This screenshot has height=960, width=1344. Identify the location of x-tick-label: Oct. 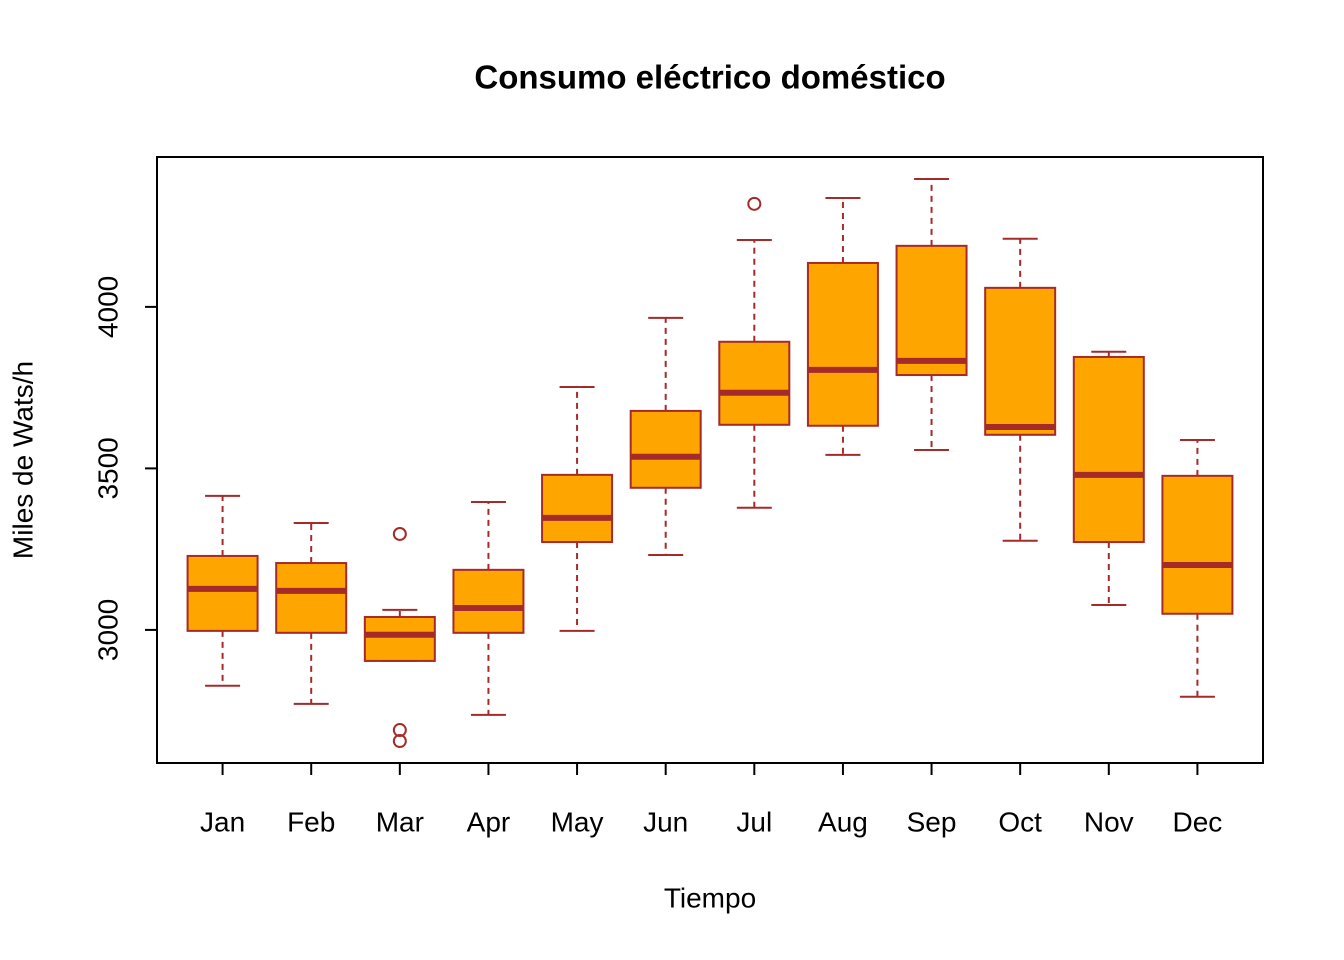
(1020, 821).